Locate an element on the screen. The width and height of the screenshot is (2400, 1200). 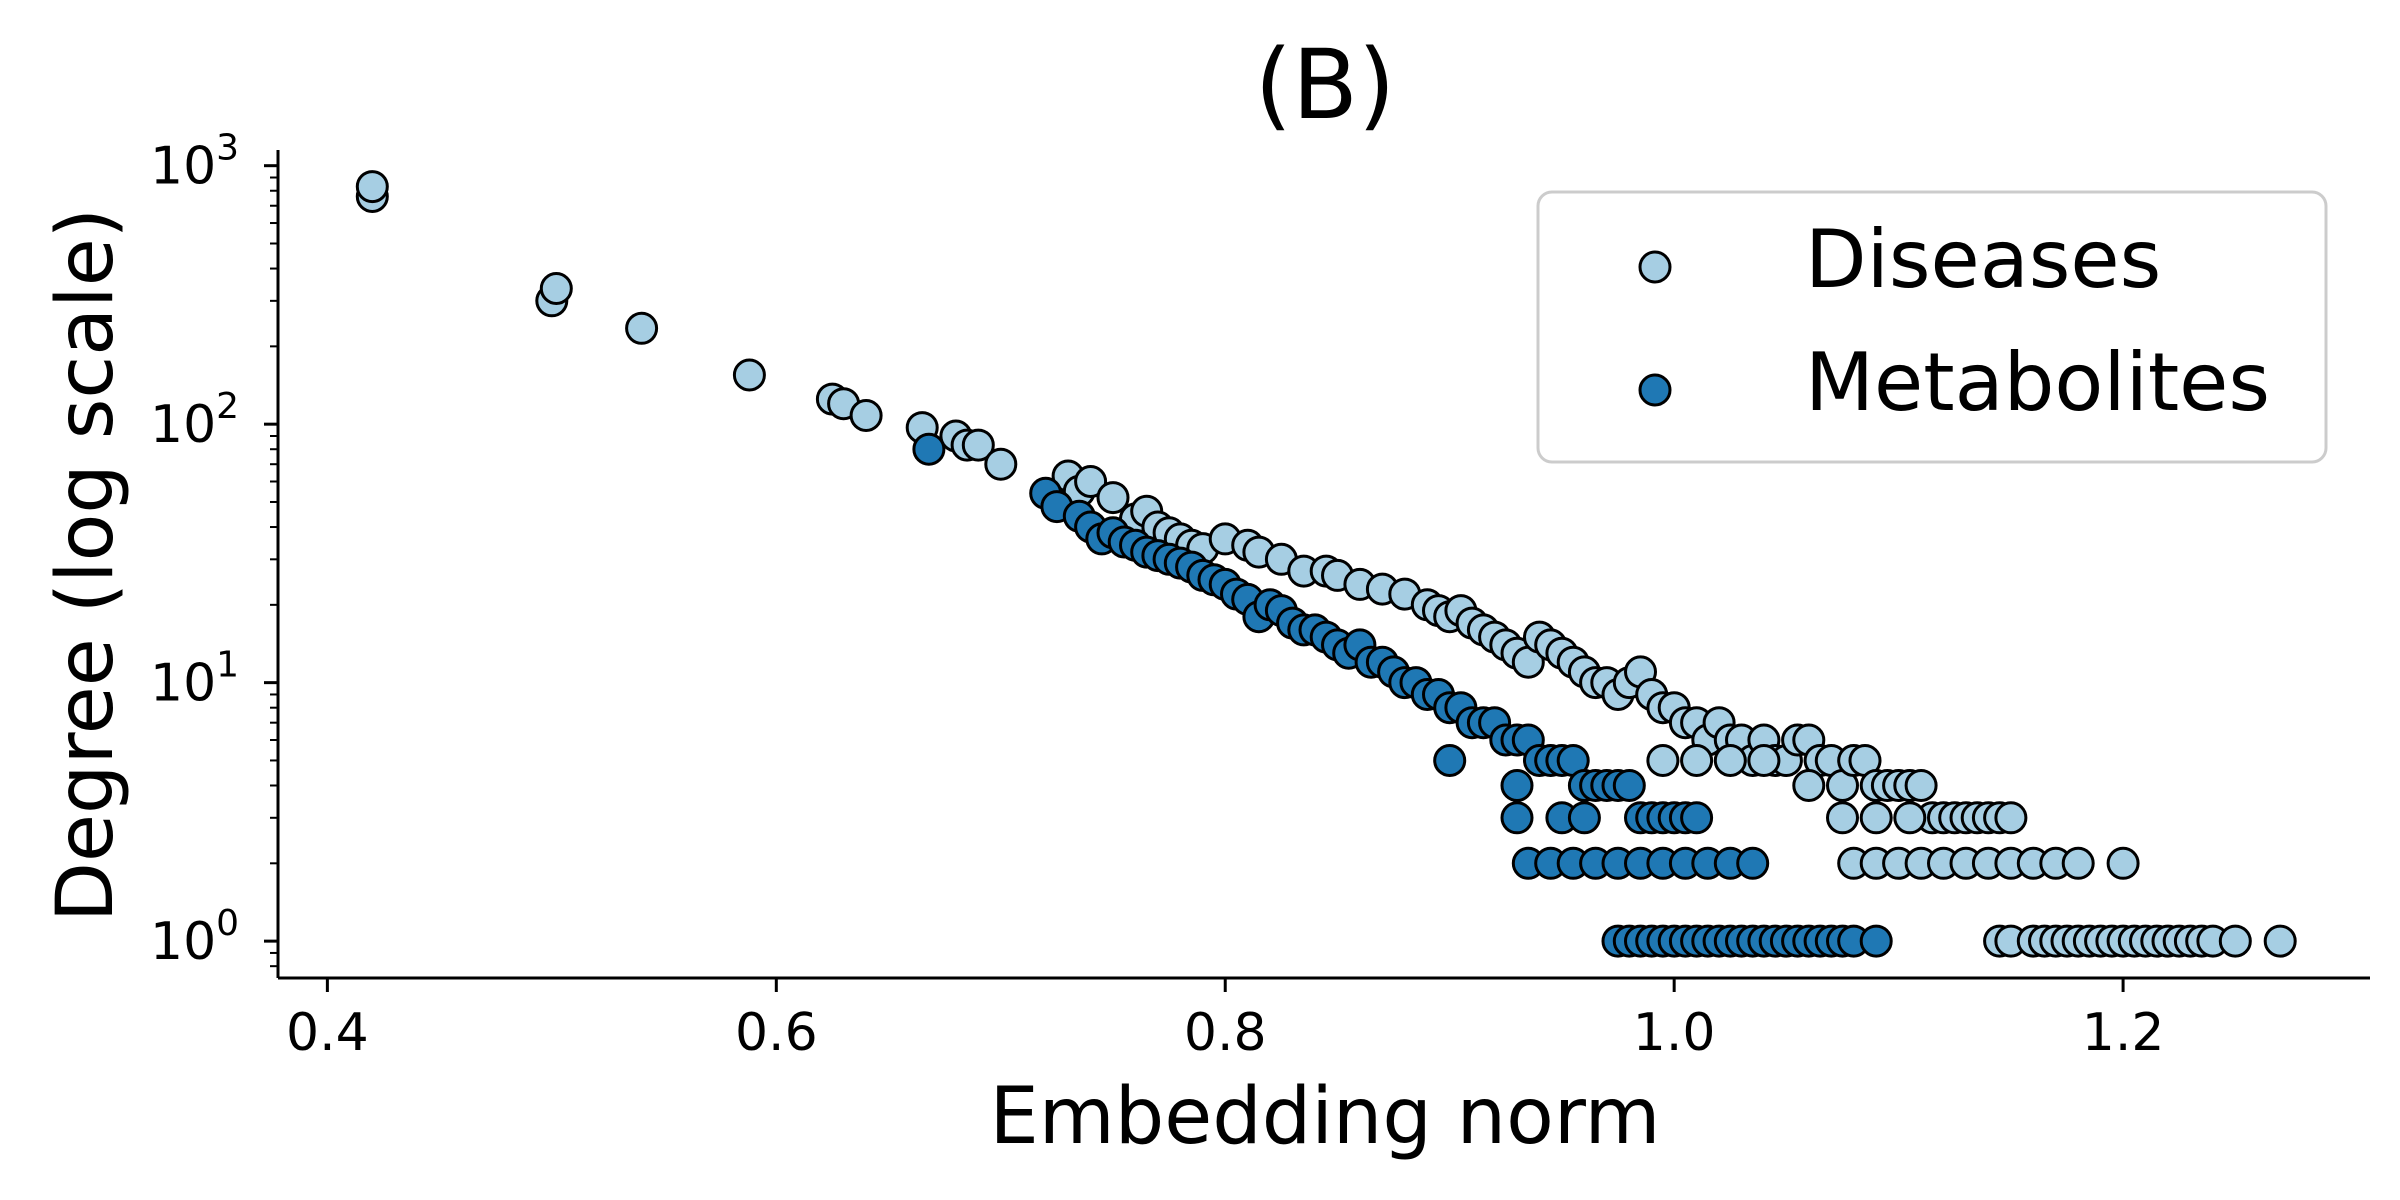
x-tick-label: 0.8 is located at coordinates (1225, 1033).